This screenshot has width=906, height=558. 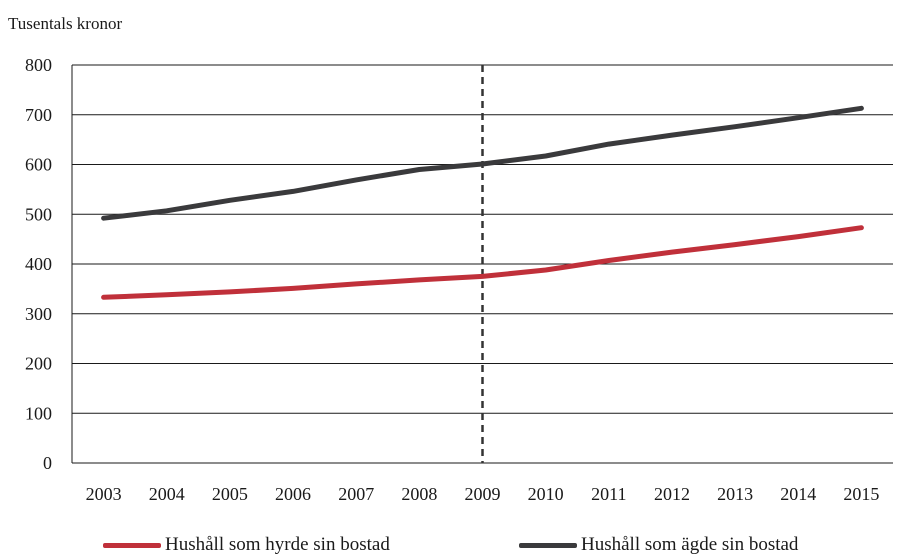 I want to click on y-axis-unit-label: Tusentals kronor, so click(x=65, y=23).